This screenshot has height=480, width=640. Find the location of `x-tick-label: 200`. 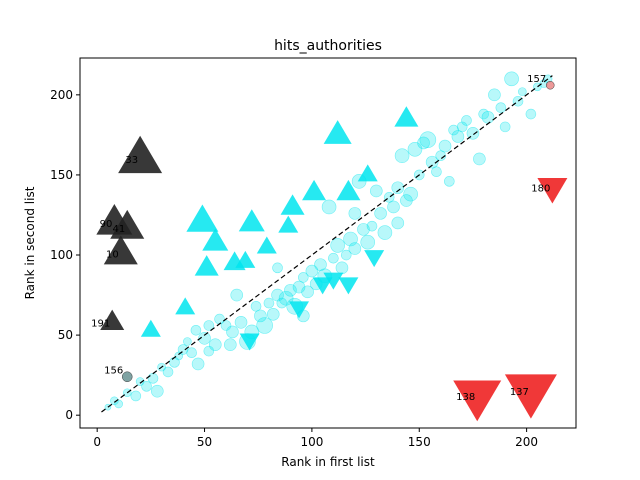

x-tick-label: 200 is located at coordinates (526, 442).